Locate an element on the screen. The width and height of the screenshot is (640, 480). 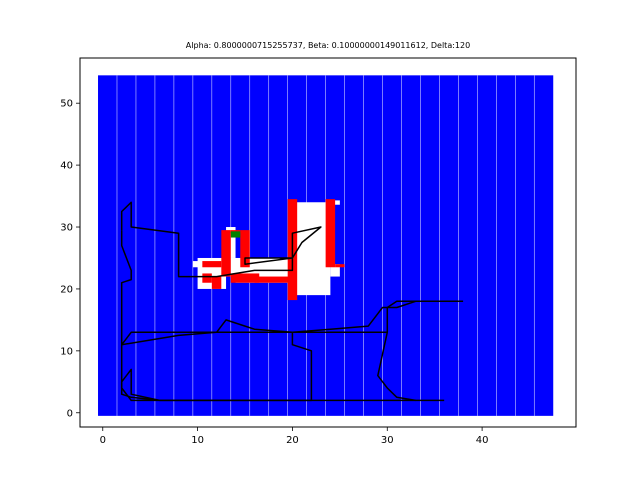
x-tick-label: 20 is located at coordinates (292, 440).